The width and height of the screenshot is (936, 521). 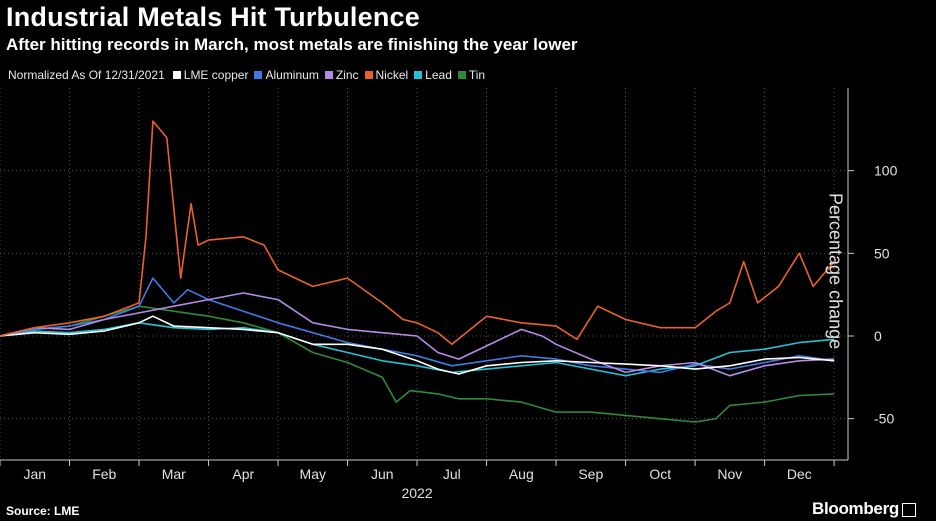 What do you see at coordinates (86, 75) in the screenshot?
I see `legend-normalization-note: Normalized As Of 12/31/2021` at bounding box center [86, 75].